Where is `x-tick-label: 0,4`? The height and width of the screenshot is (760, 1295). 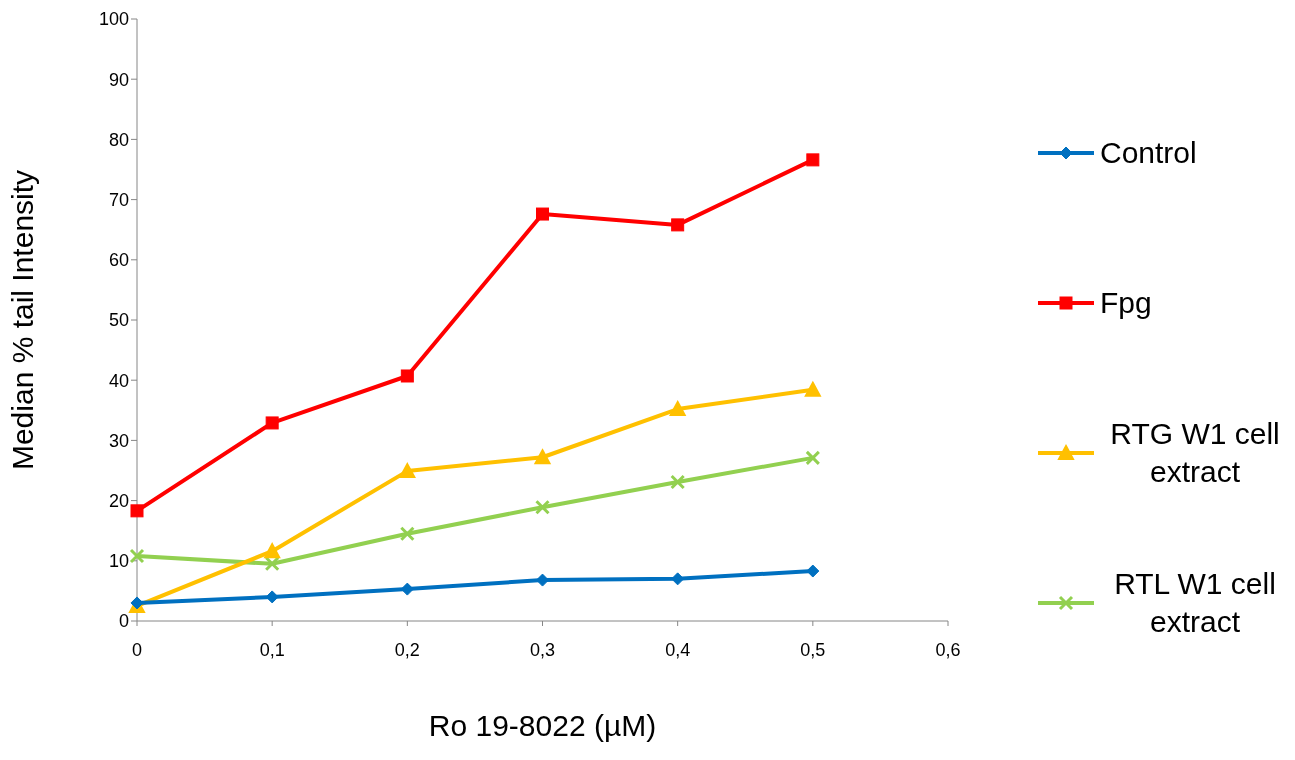
x-tick-label: 0,4 is located at coordinates (678, 649).